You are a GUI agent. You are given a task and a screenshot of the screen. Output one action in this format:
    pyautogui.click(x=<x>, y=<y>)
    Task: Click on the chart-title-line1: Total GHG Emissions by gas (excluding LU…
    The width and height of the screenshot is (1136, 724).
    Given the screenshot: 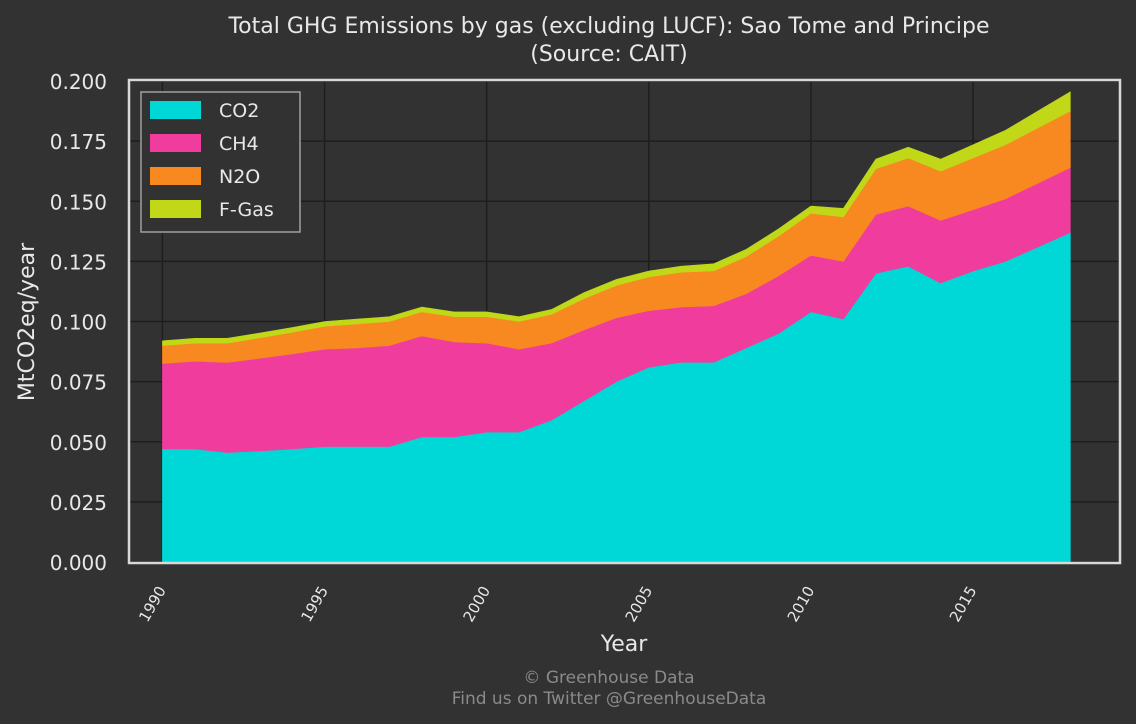 What is the action you would take?
    pyautogui.click(x=608, y=26)
    